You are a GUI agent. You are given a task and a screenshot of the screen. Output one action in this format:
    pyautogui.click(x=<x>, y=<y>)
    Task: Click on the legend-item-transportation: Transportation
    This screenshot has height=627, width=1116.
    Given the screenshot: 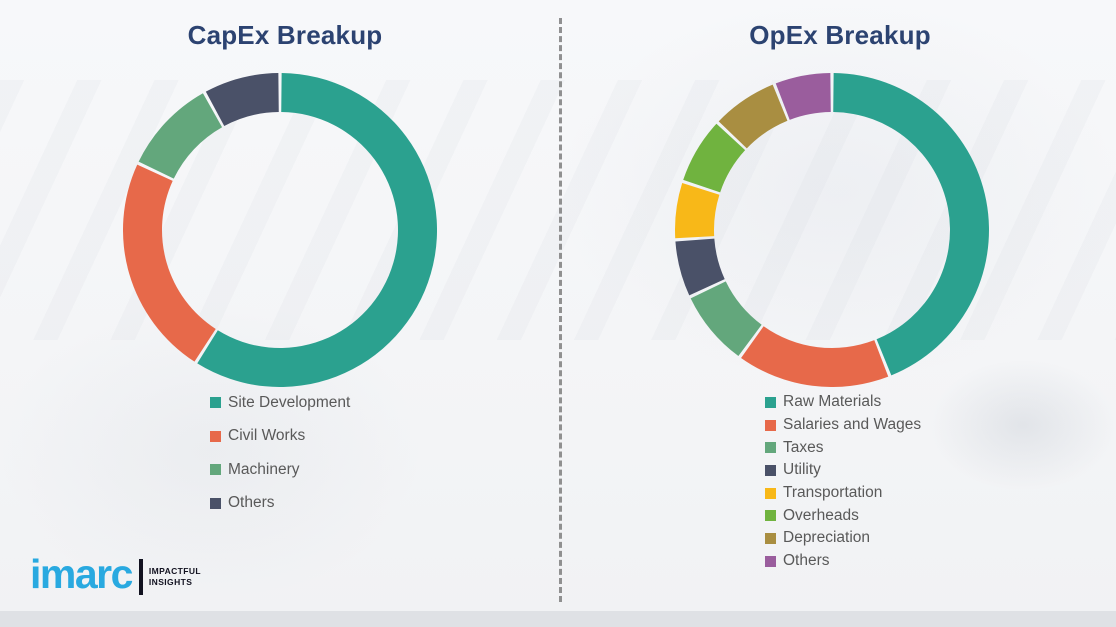 What is the action you would take?
    pyautogui.click(x=843, y=493)
    